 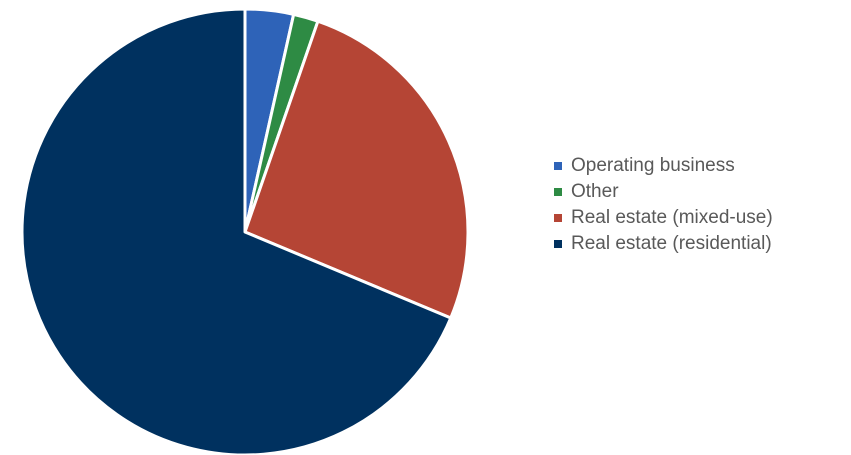 I want to click on legend-item-real-estate-mixed-use: Real estate (mixed-use), so click(x=663, y=217).